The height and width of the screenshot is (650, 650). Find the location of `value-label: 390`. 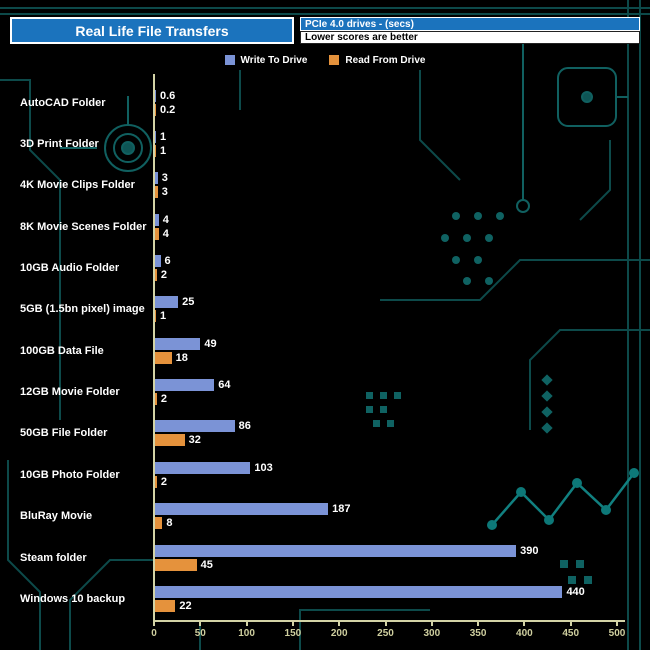

value-label: 390 is located at coordinates (529, 550).